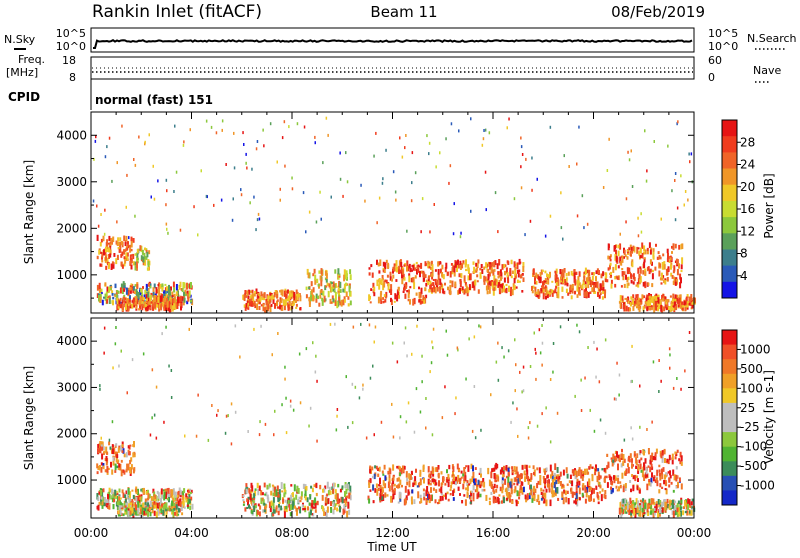  Describe the element at coordinates (71, 480) in the screenshot. I see `y-tick-label: 1000` at that location.